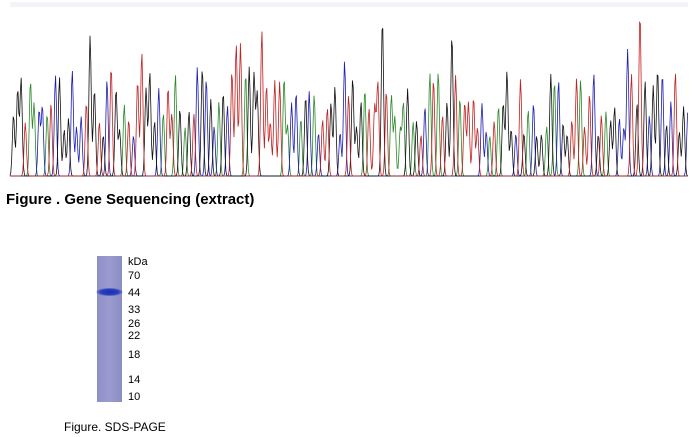 The width and height of the screenshot is (693, 437). What do you see at coordinates (134, 324) in the screenshot?
I see `marker-label: 26` at bounding box center [134, 324].